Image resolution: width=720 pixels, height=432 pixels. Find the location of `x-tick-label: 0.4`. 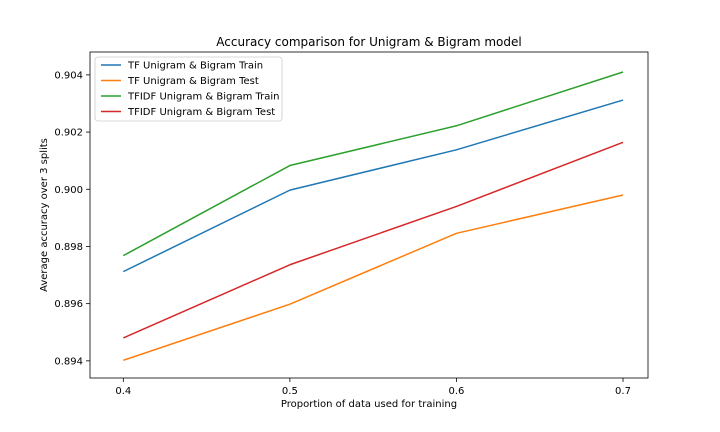

x-tick-label: 0.4 is located at coordinates (123, 391).